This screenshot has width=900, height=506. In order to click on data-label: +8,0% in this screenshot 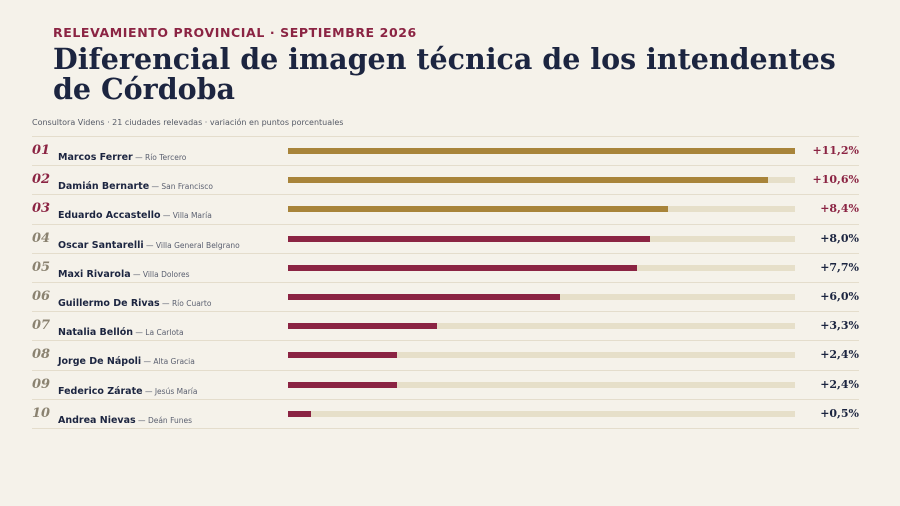, I will do `click(839, 238)`.